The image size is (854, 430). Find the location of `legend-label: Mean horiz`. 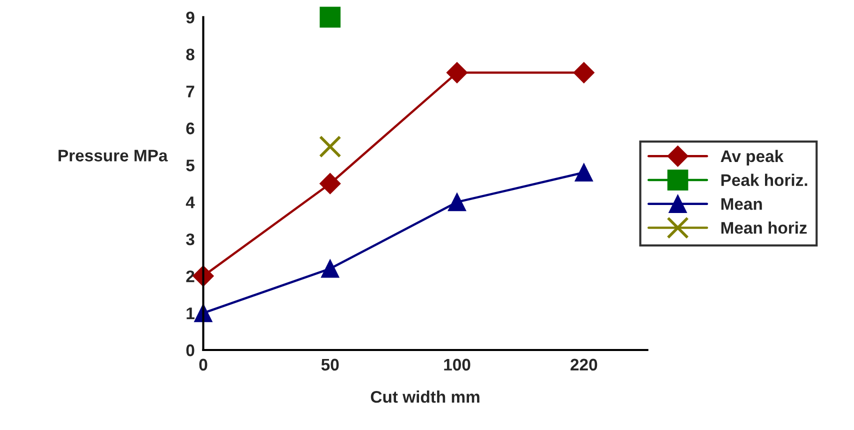

legend-label: Mean horiz is located at coordinates (764, 228).